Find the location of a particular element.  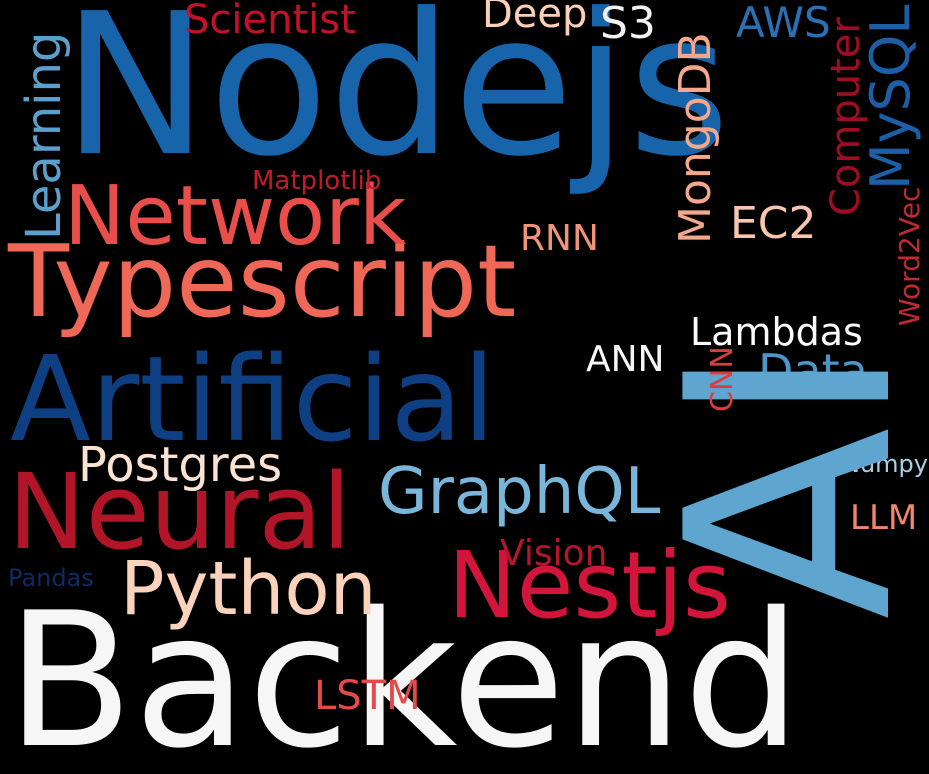

word-deep: Deep is located at coordinates (535, 18).